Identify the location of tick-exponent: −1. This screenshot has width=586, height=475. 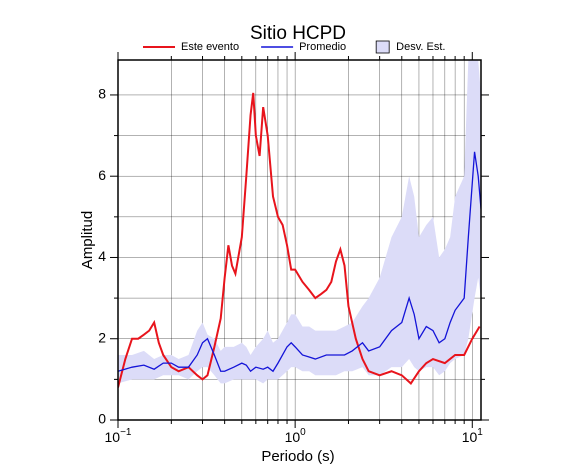
(126, 432).